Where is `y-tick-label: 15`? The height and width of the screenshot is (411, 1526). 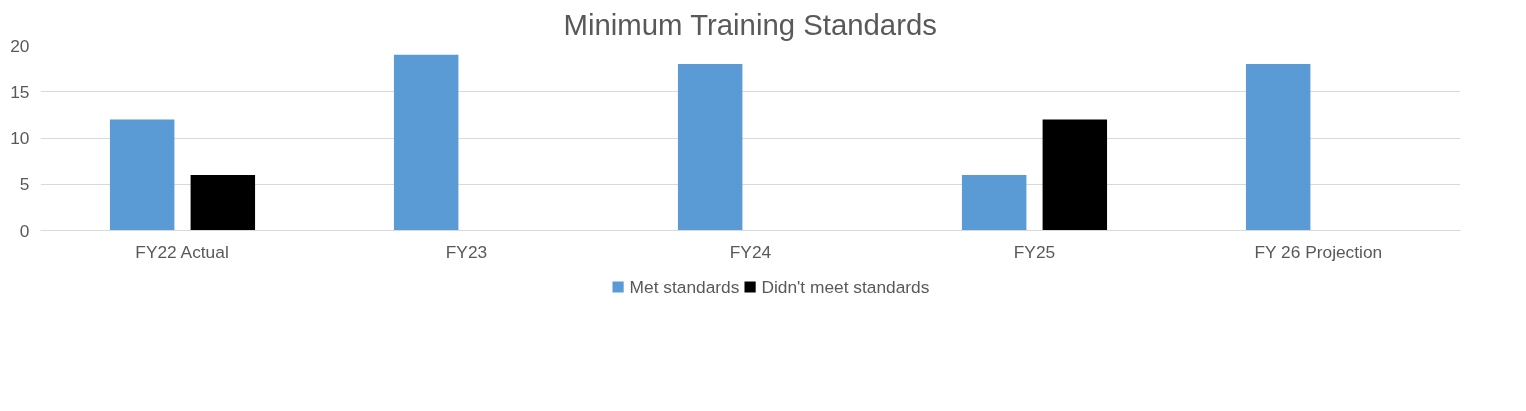 y-tick-label: 15 is located at coordinates (20, 91).